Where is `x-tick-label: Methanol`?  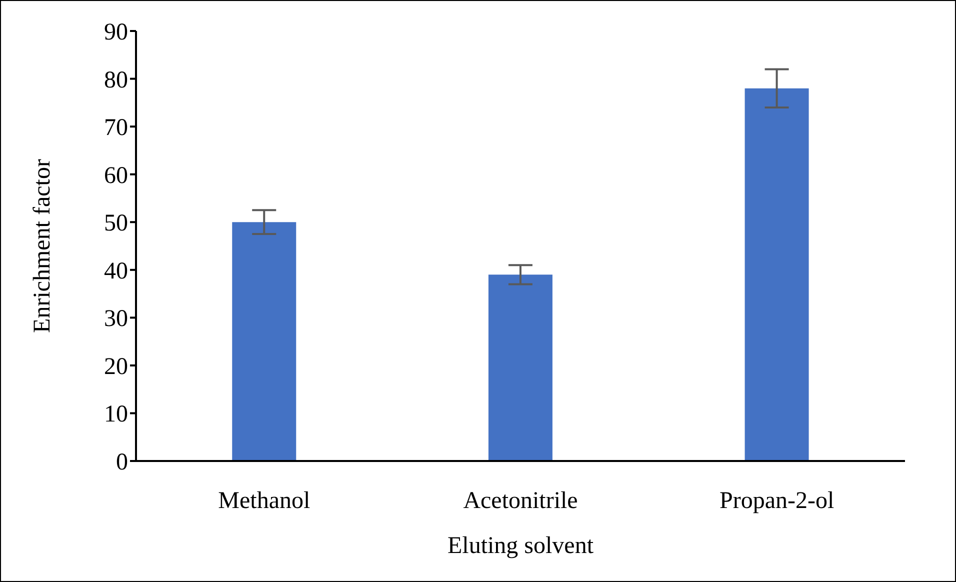
x-tick-label: Methanol is located at coordinates (264, 501).